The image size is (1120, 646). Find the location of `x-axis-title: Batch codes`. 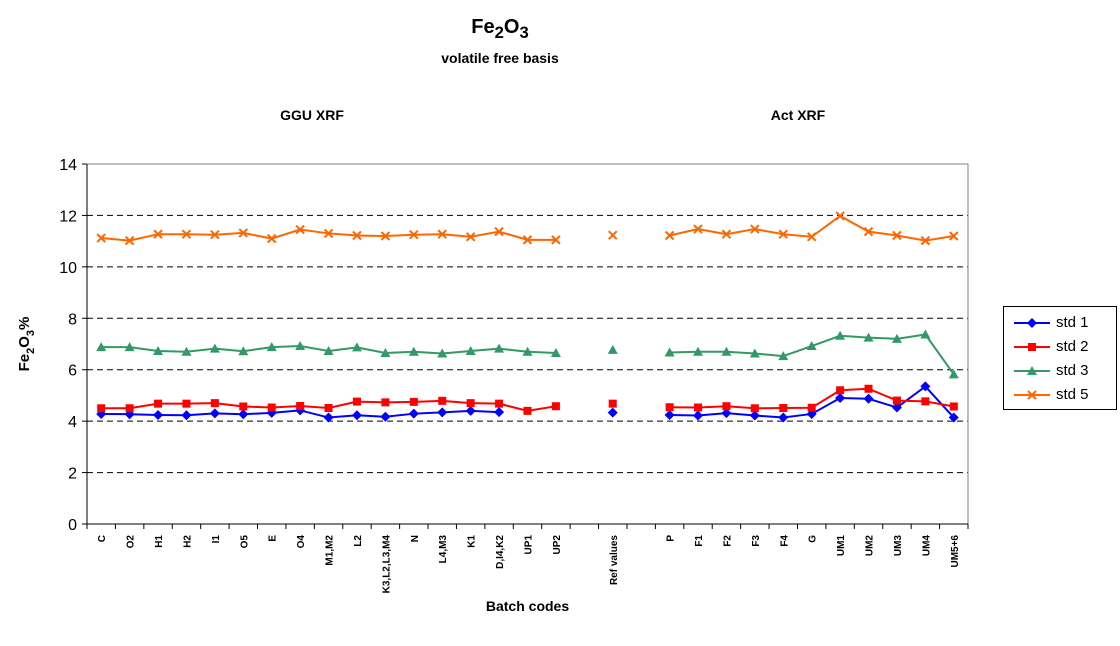

x-axis-title: Batch codes is located at coordinates (527, 606).